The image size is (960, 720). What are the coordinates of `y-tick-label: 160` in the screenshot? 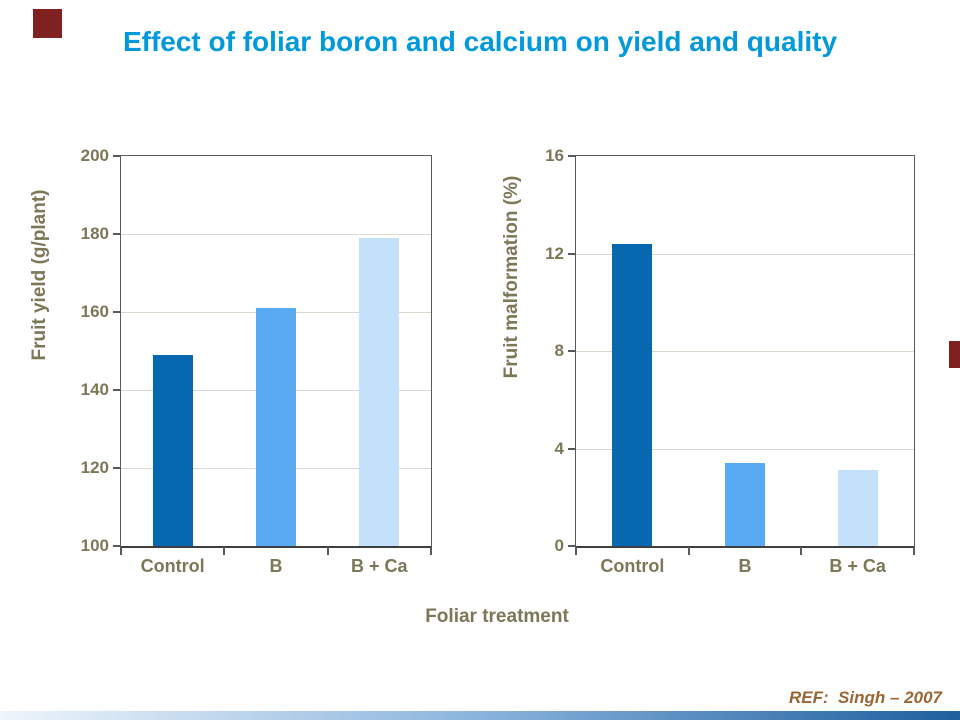 It's located at (94, 311).